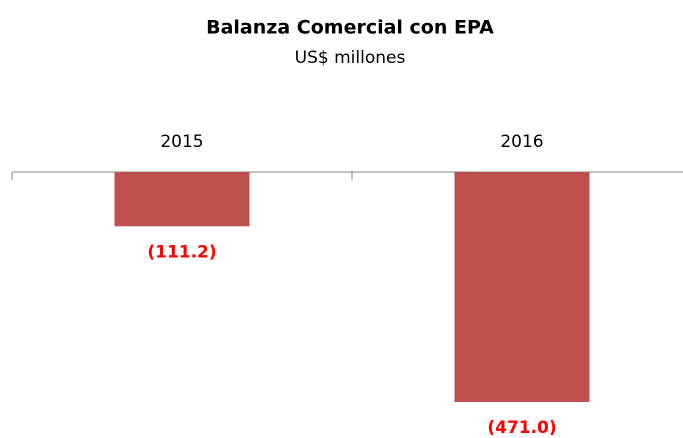  I want to click on chart-subtitle: US$ millones, so click(350, 58).